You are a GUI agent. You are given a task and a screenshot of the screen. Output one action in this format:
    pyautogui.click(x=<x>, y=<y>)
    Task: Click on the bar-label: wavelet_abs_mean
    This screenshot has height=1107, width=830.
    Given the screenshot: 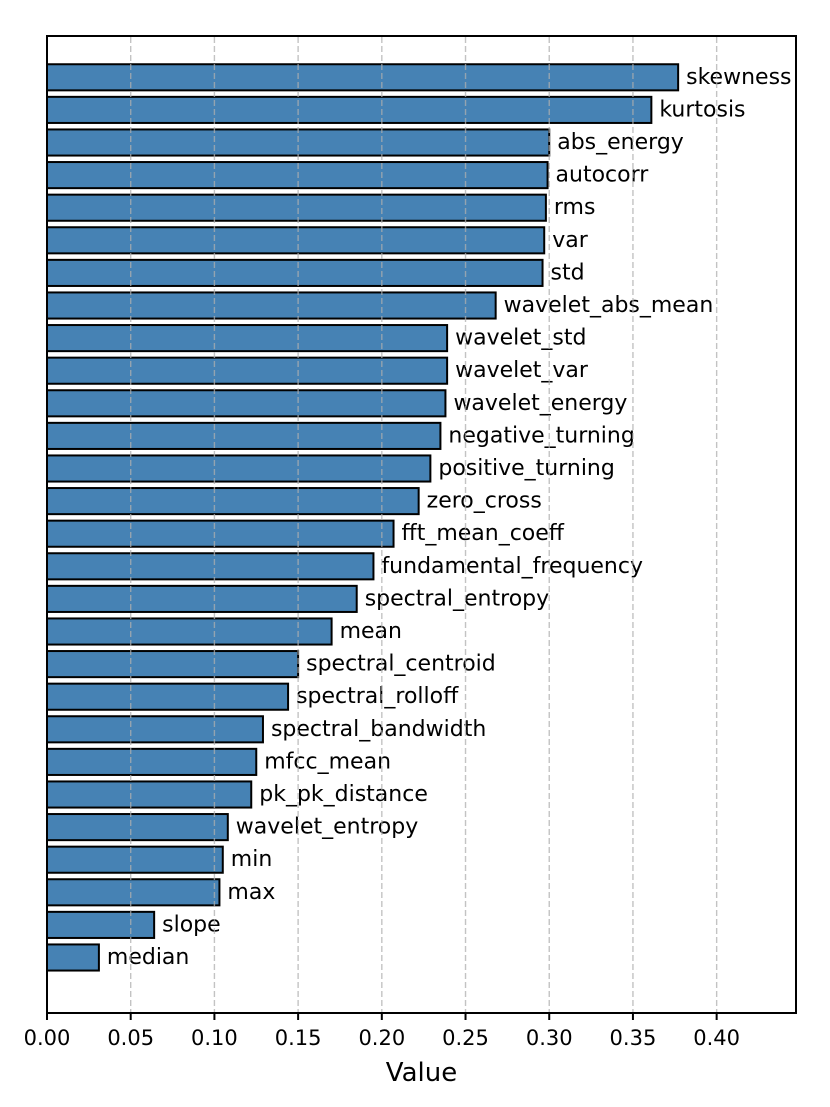 What is the action you would take?
    pyautogui.click(x=609, y=305)
    